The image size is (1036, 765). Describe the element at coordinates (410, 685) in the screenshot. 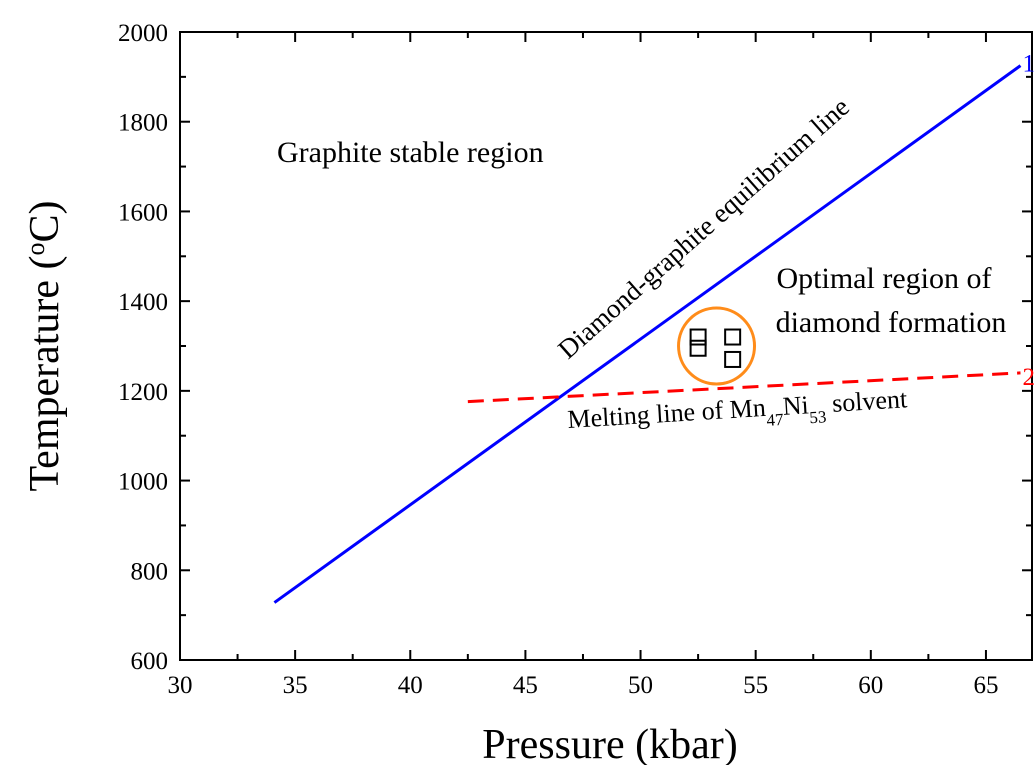

I see `x-tick-label: 40` at that location.